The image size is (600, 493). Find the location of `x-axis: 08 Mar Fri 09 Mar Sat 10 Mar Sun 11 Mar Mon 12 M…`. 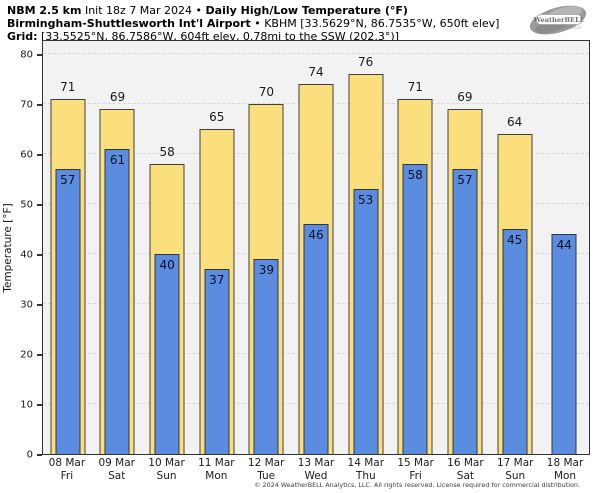

x-axis: 08 Mar Fri 09 Mar Sat 10 Mar Sun 11 Mar Mon 12 M… is located at coordinates (316, 470).